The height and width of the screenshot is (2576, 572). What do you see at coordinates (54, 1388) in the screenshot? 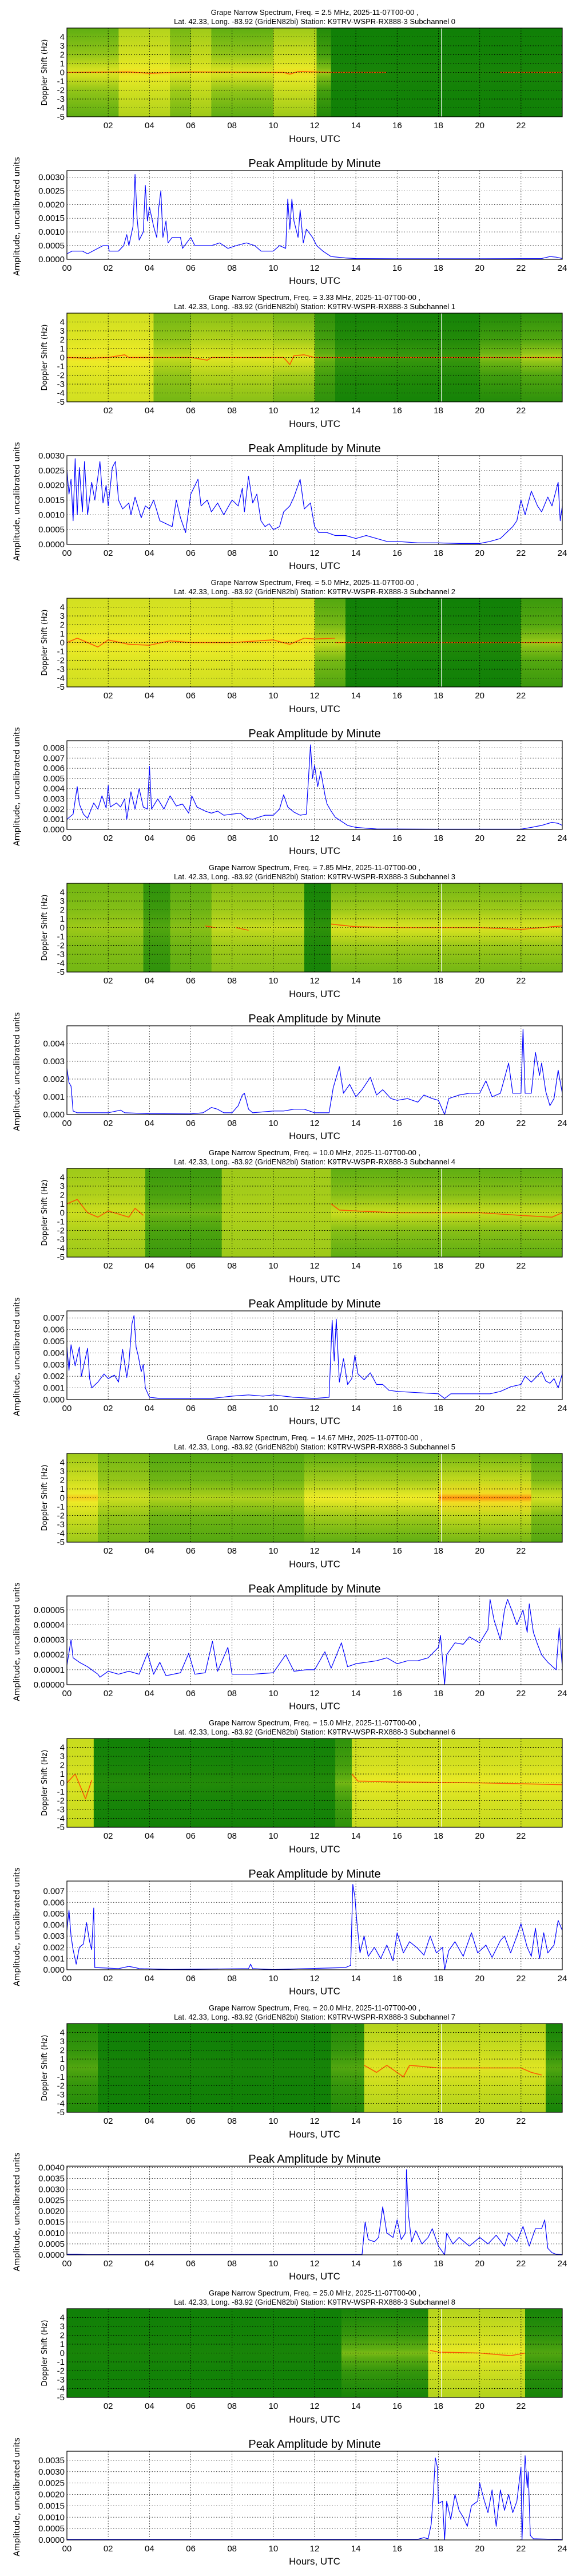
I see `y-tick-label: 0.001` at bounding box center [54, 1388].